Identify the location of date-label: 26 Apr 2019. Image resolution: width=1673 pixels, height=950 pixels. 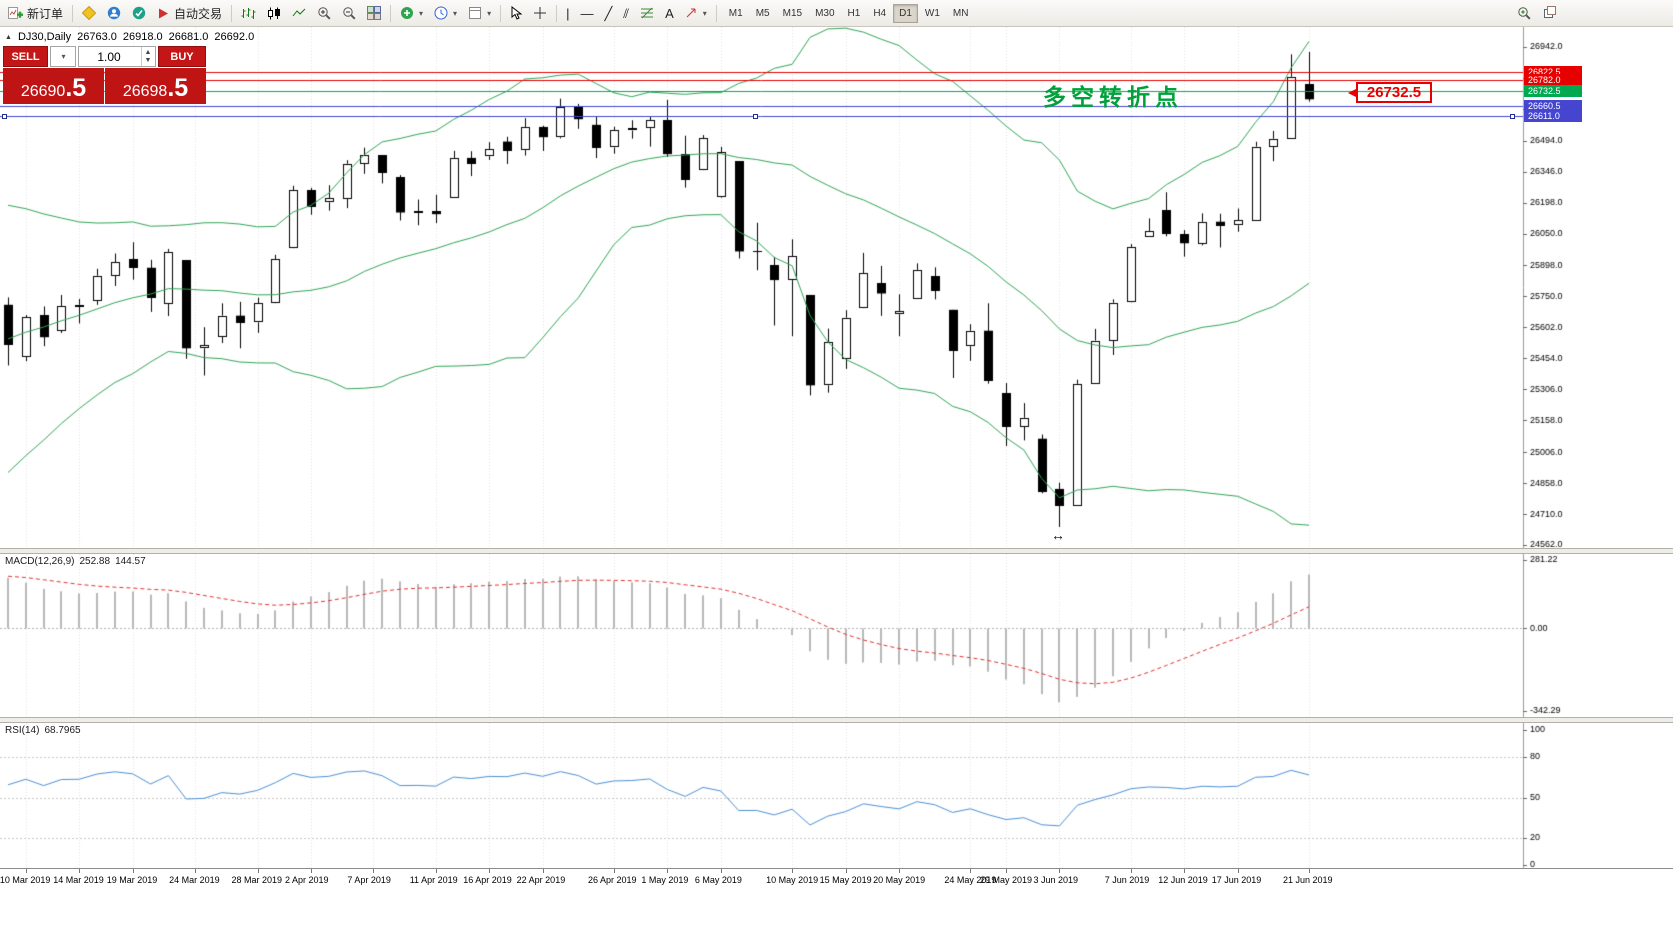
(612, 880).